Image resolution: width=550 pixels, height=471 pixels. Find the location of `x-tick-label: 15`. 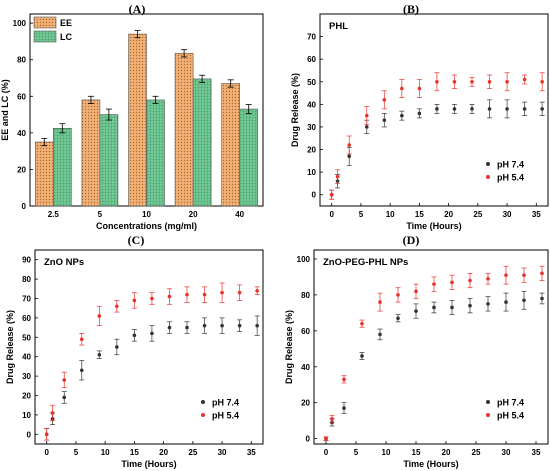

x-tick-label: 15 is located at coordinates (134, 452).